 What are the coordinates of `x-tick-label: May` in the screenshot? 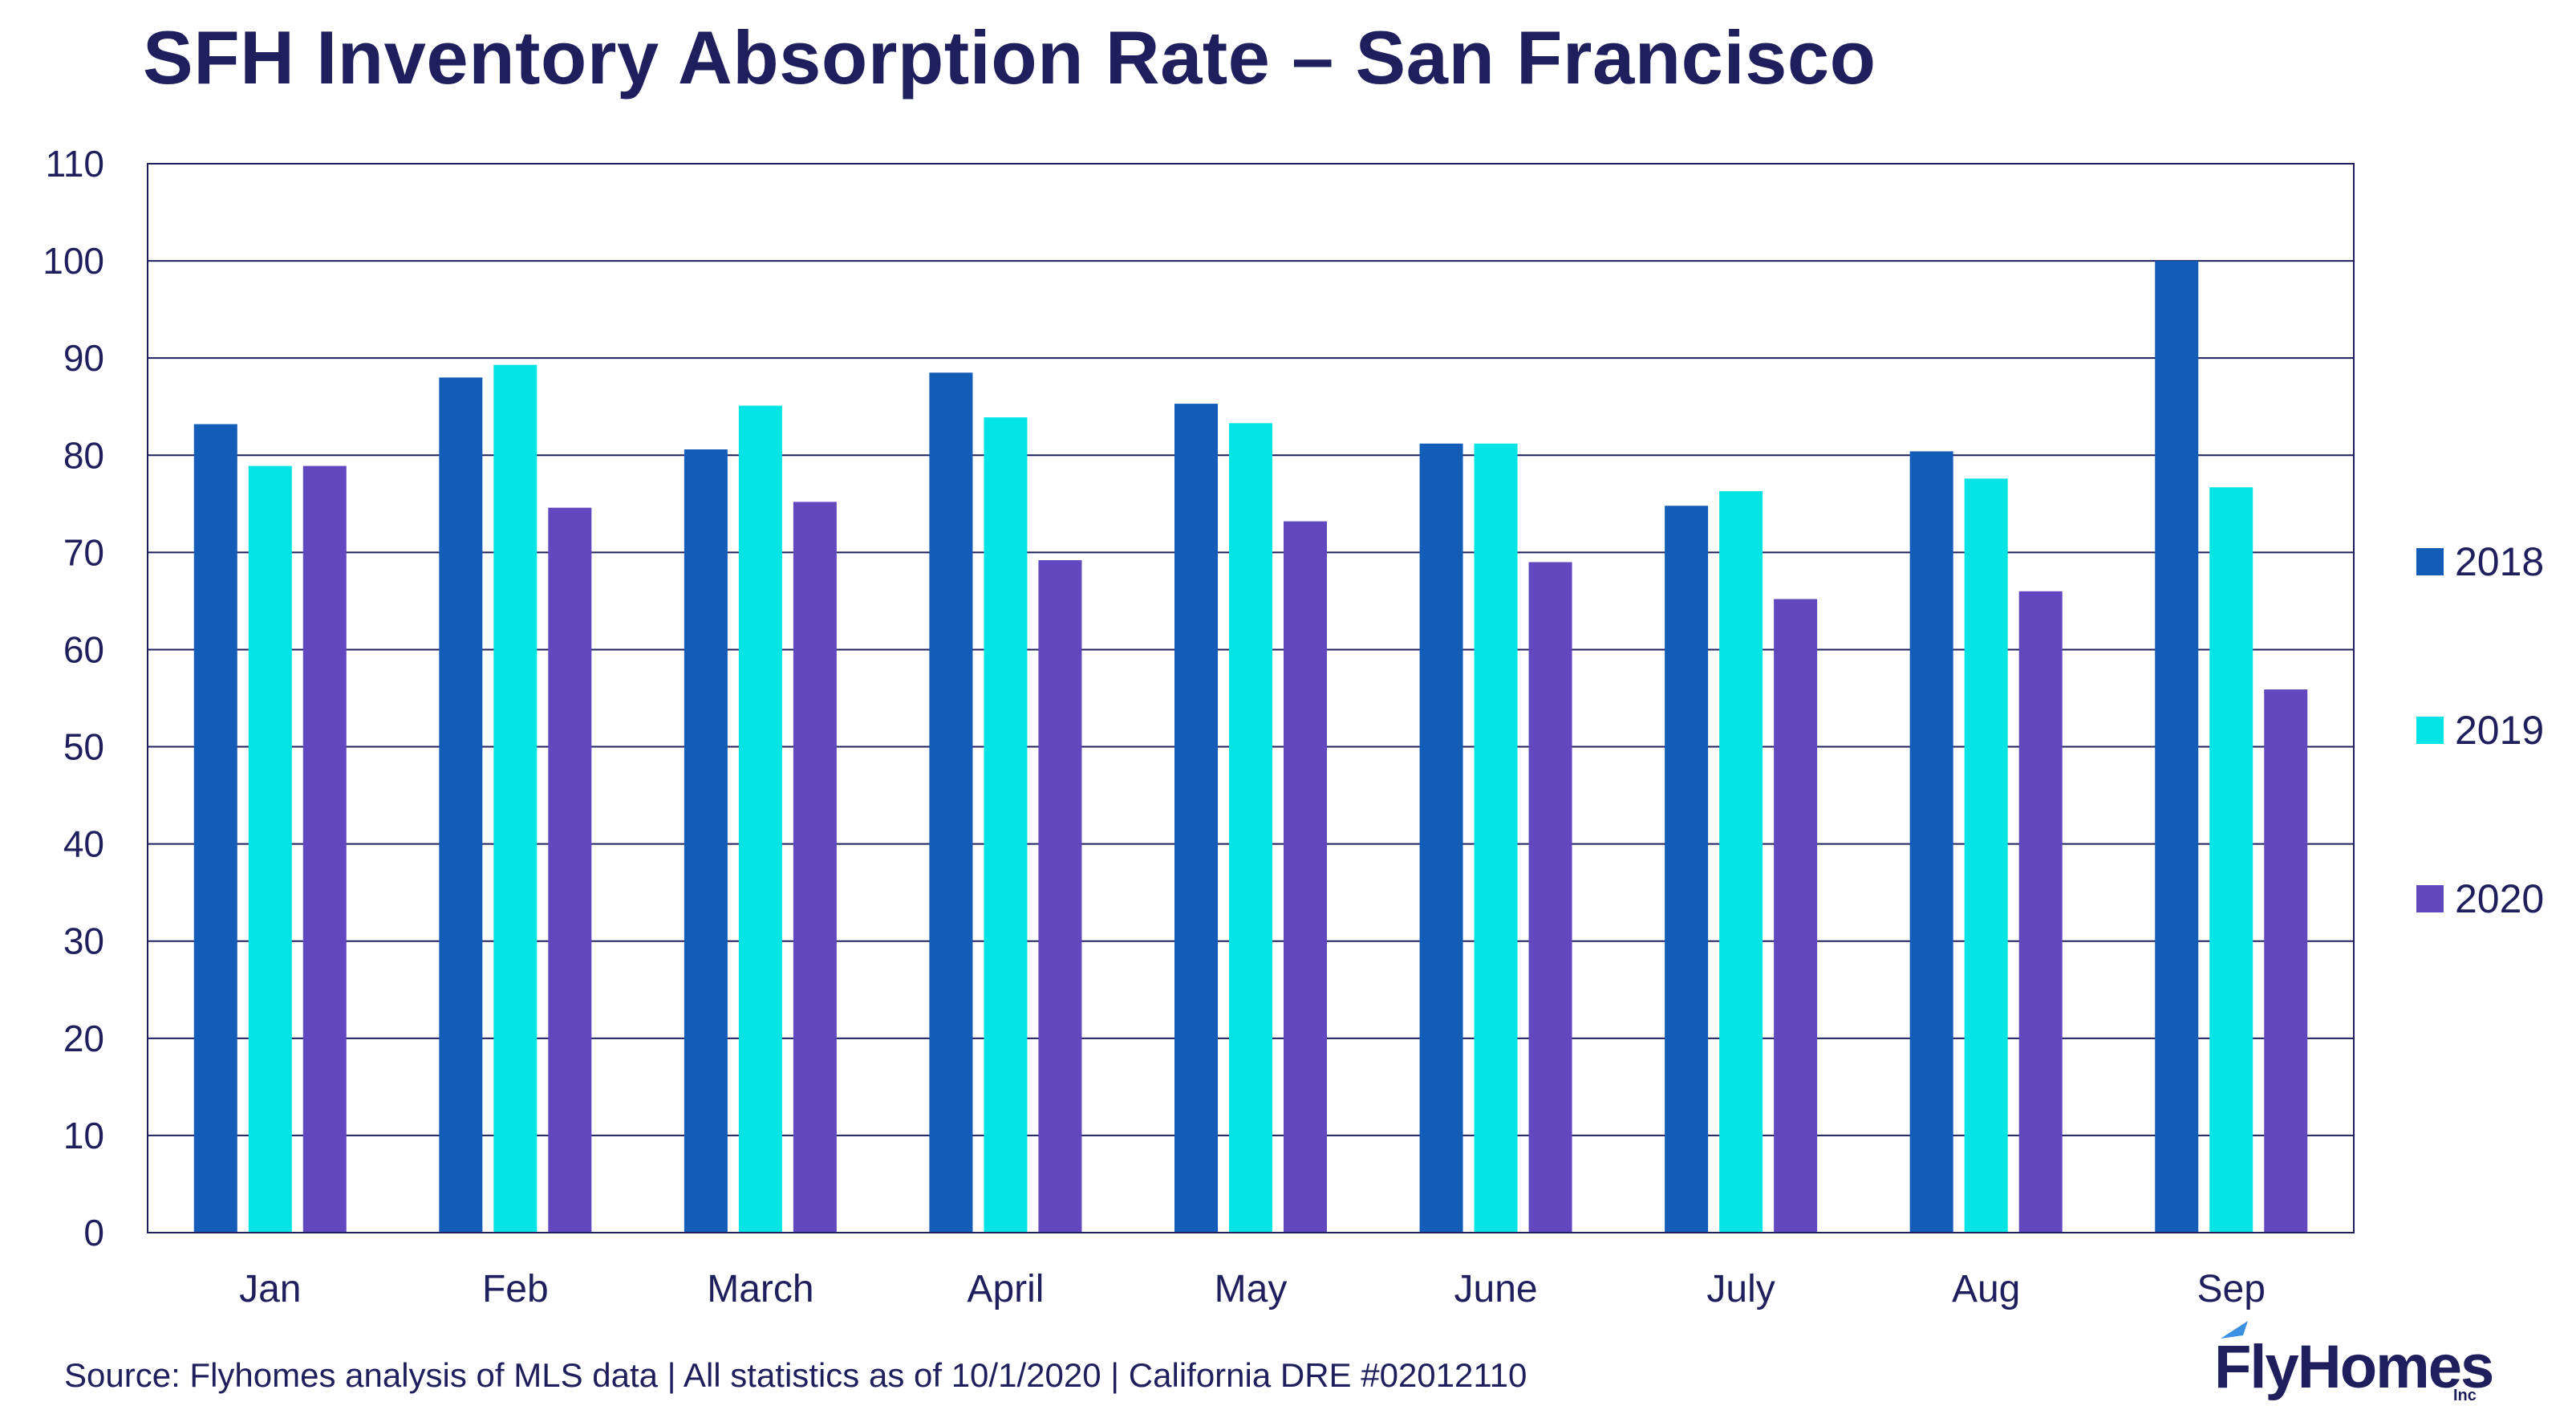 It's located at (1251, 1289).